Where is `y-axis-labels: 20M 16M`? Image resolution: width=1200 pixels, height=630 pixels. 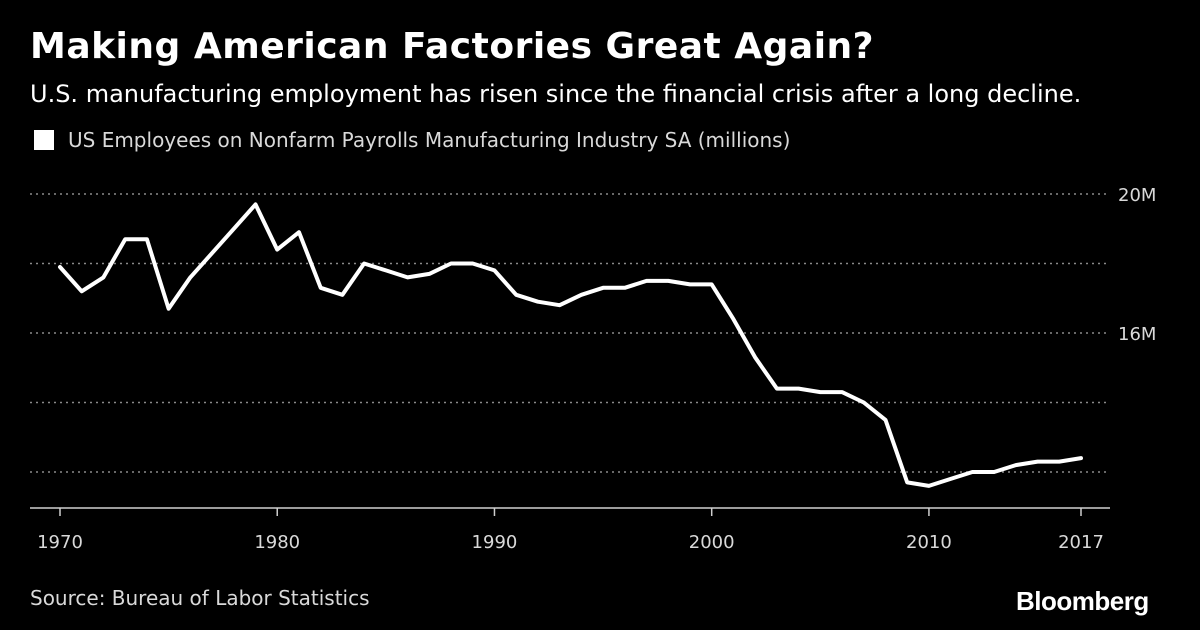 y-axis-labels: 20M 16M is located at coordinates (1137, 265).